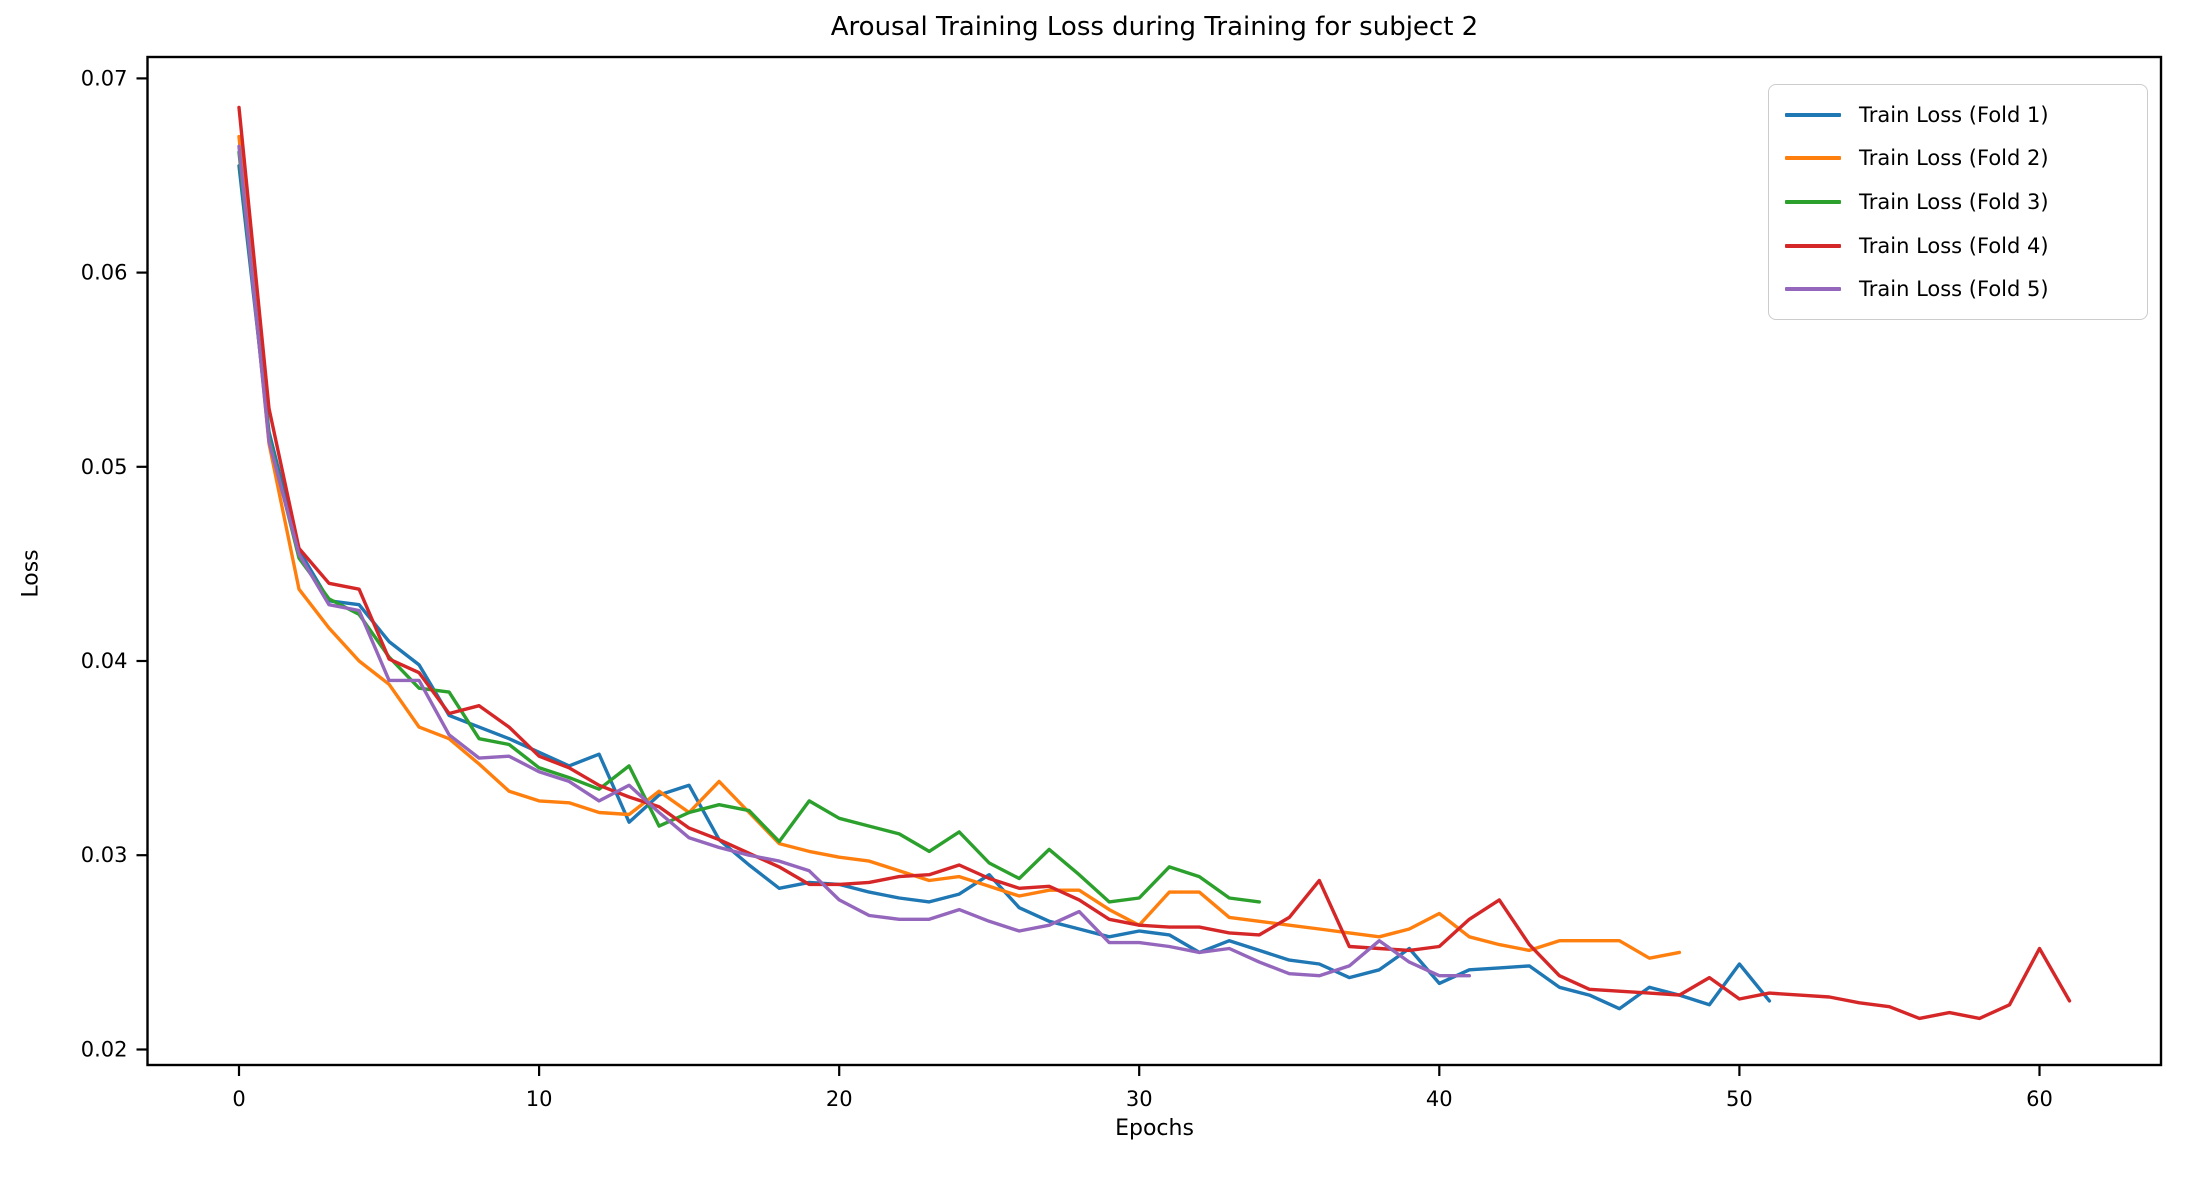 This screenshot has width=2201, height=1188. I want to click on legend-item-fold-2: Train Loss (Fold 2), so click(1958, 158).